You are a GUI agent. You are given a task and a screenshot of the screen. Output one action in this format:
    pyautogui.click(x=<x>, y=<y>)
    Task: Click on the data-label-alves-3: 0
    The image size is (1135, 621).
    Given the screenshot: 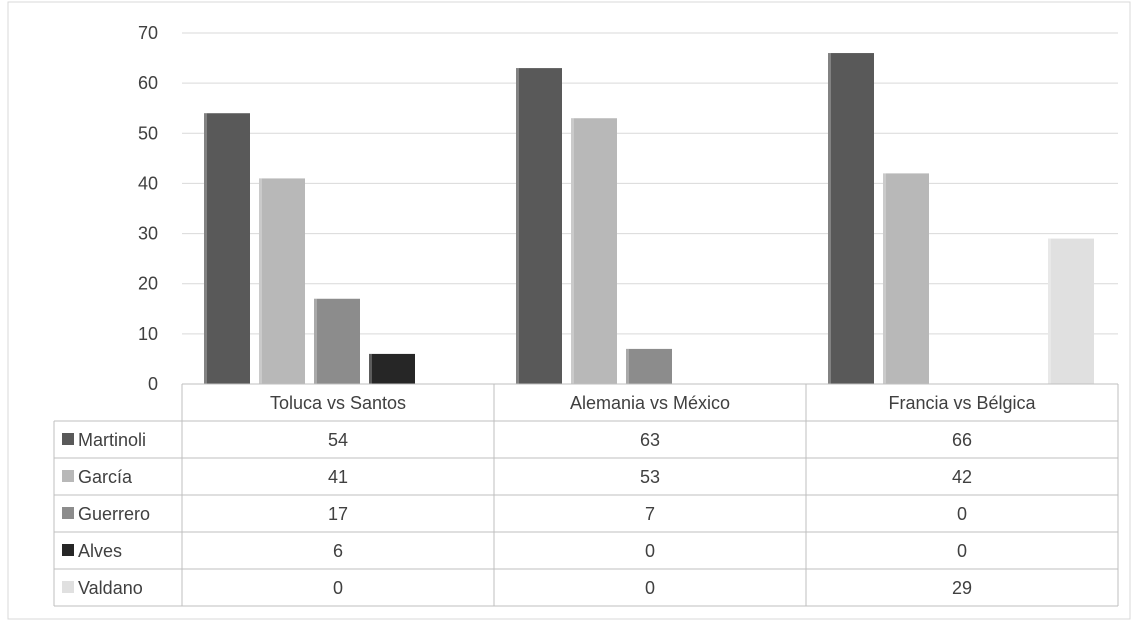 What is the action you would take?
    pyautogui.click(x=962, y=551)
    